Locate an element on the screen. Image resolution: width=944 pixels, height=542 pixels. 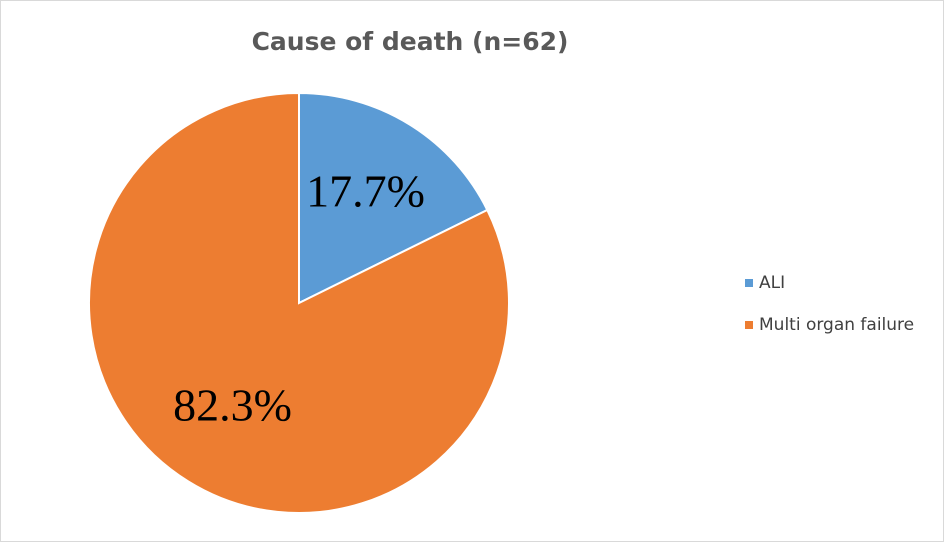
pie-slice is located at coordinates (393, 198).